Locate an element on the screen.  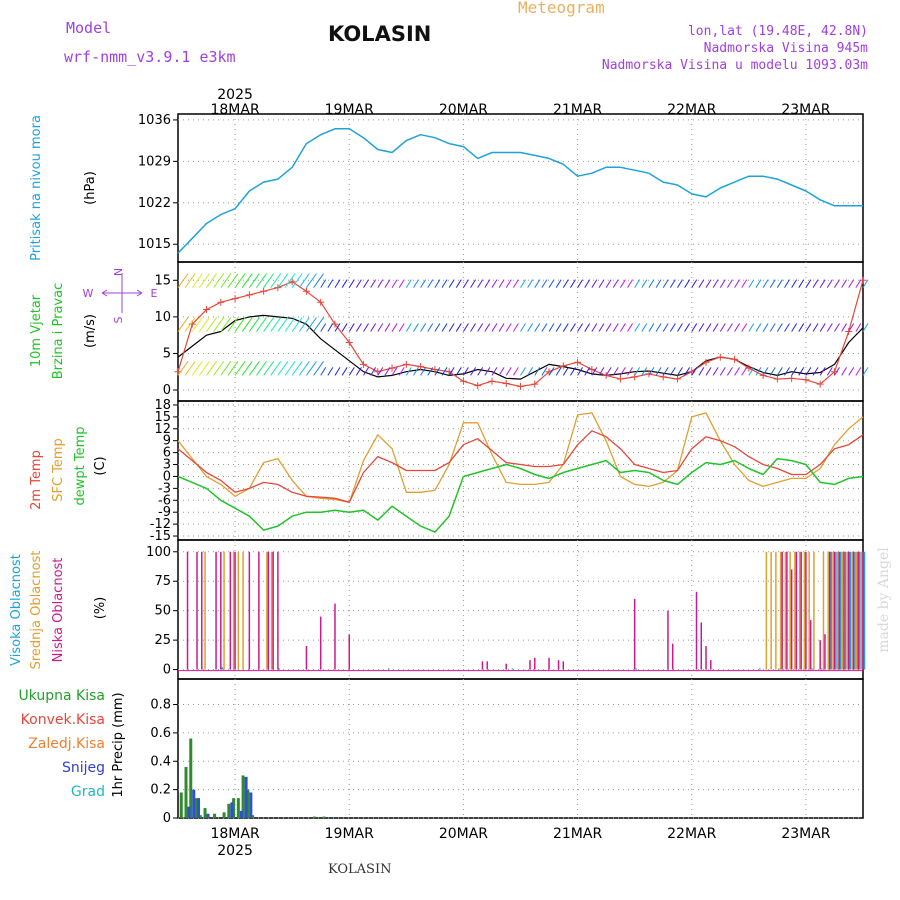
cloud-axis-title-low: Niska Oblacnost is located at coordinates (58, 610).